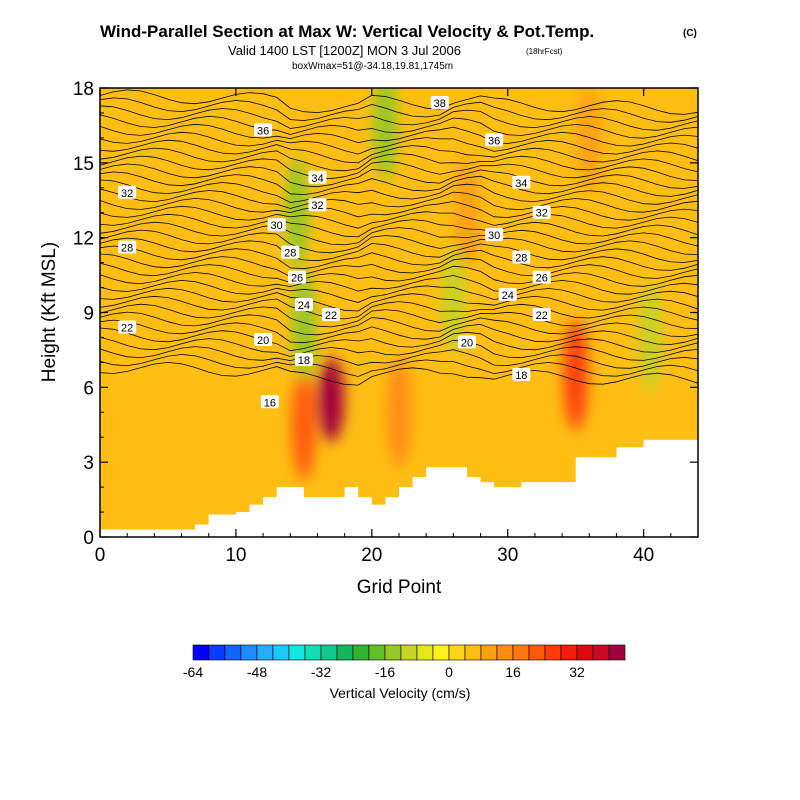 The height and width of the screenshot is (800, 800). What do you see at coordinates (83, 164) in the screenshot?
I see `y-tick-label-5: 15` at bounding box center [83, 164].